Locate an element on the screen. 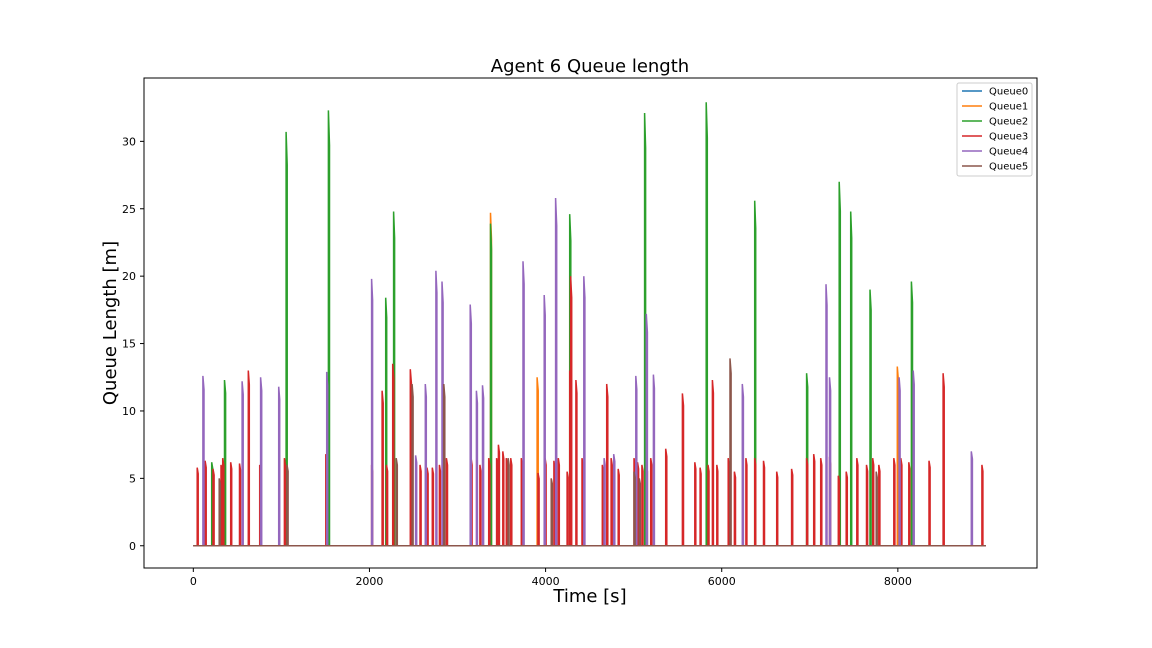 The image size is (1152, 648). y-tick-label: 20 is located at coordinates (129, 276).